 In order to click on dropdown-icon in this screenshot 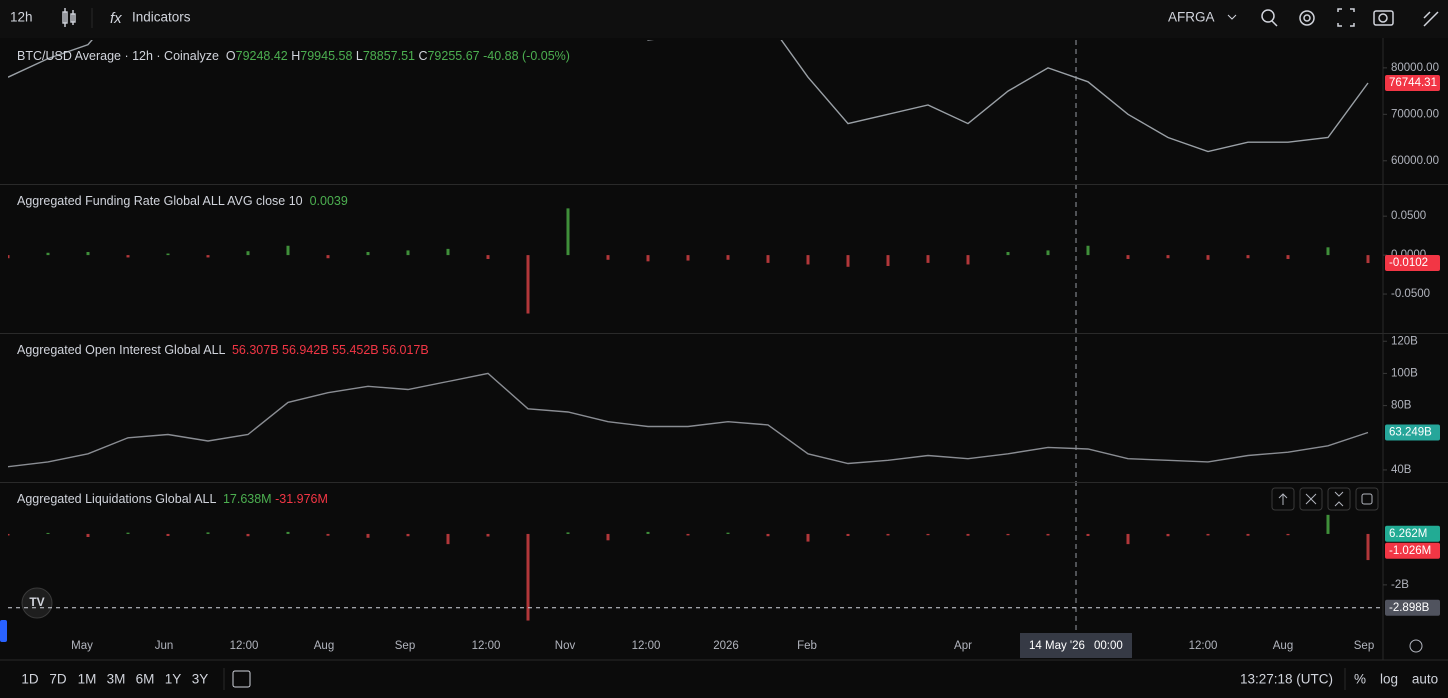, I will do `click(1232, 17)`.